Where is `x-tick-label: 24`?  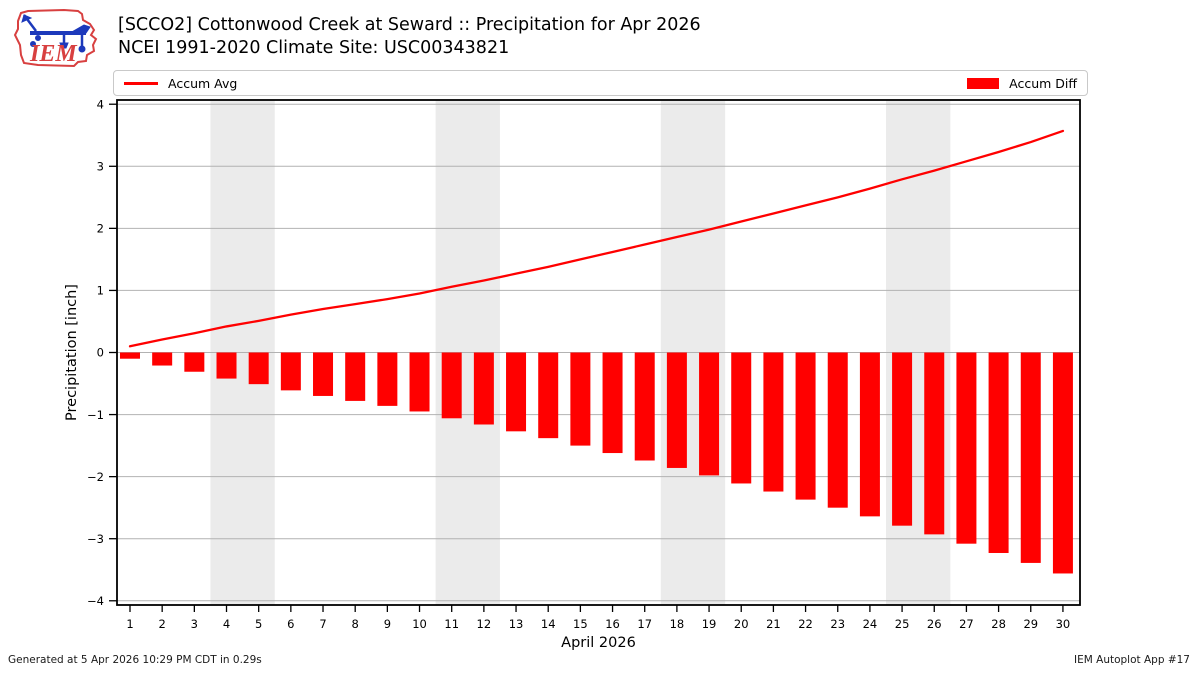 x-tick-label: 24 is located at coordinates (870, 624).